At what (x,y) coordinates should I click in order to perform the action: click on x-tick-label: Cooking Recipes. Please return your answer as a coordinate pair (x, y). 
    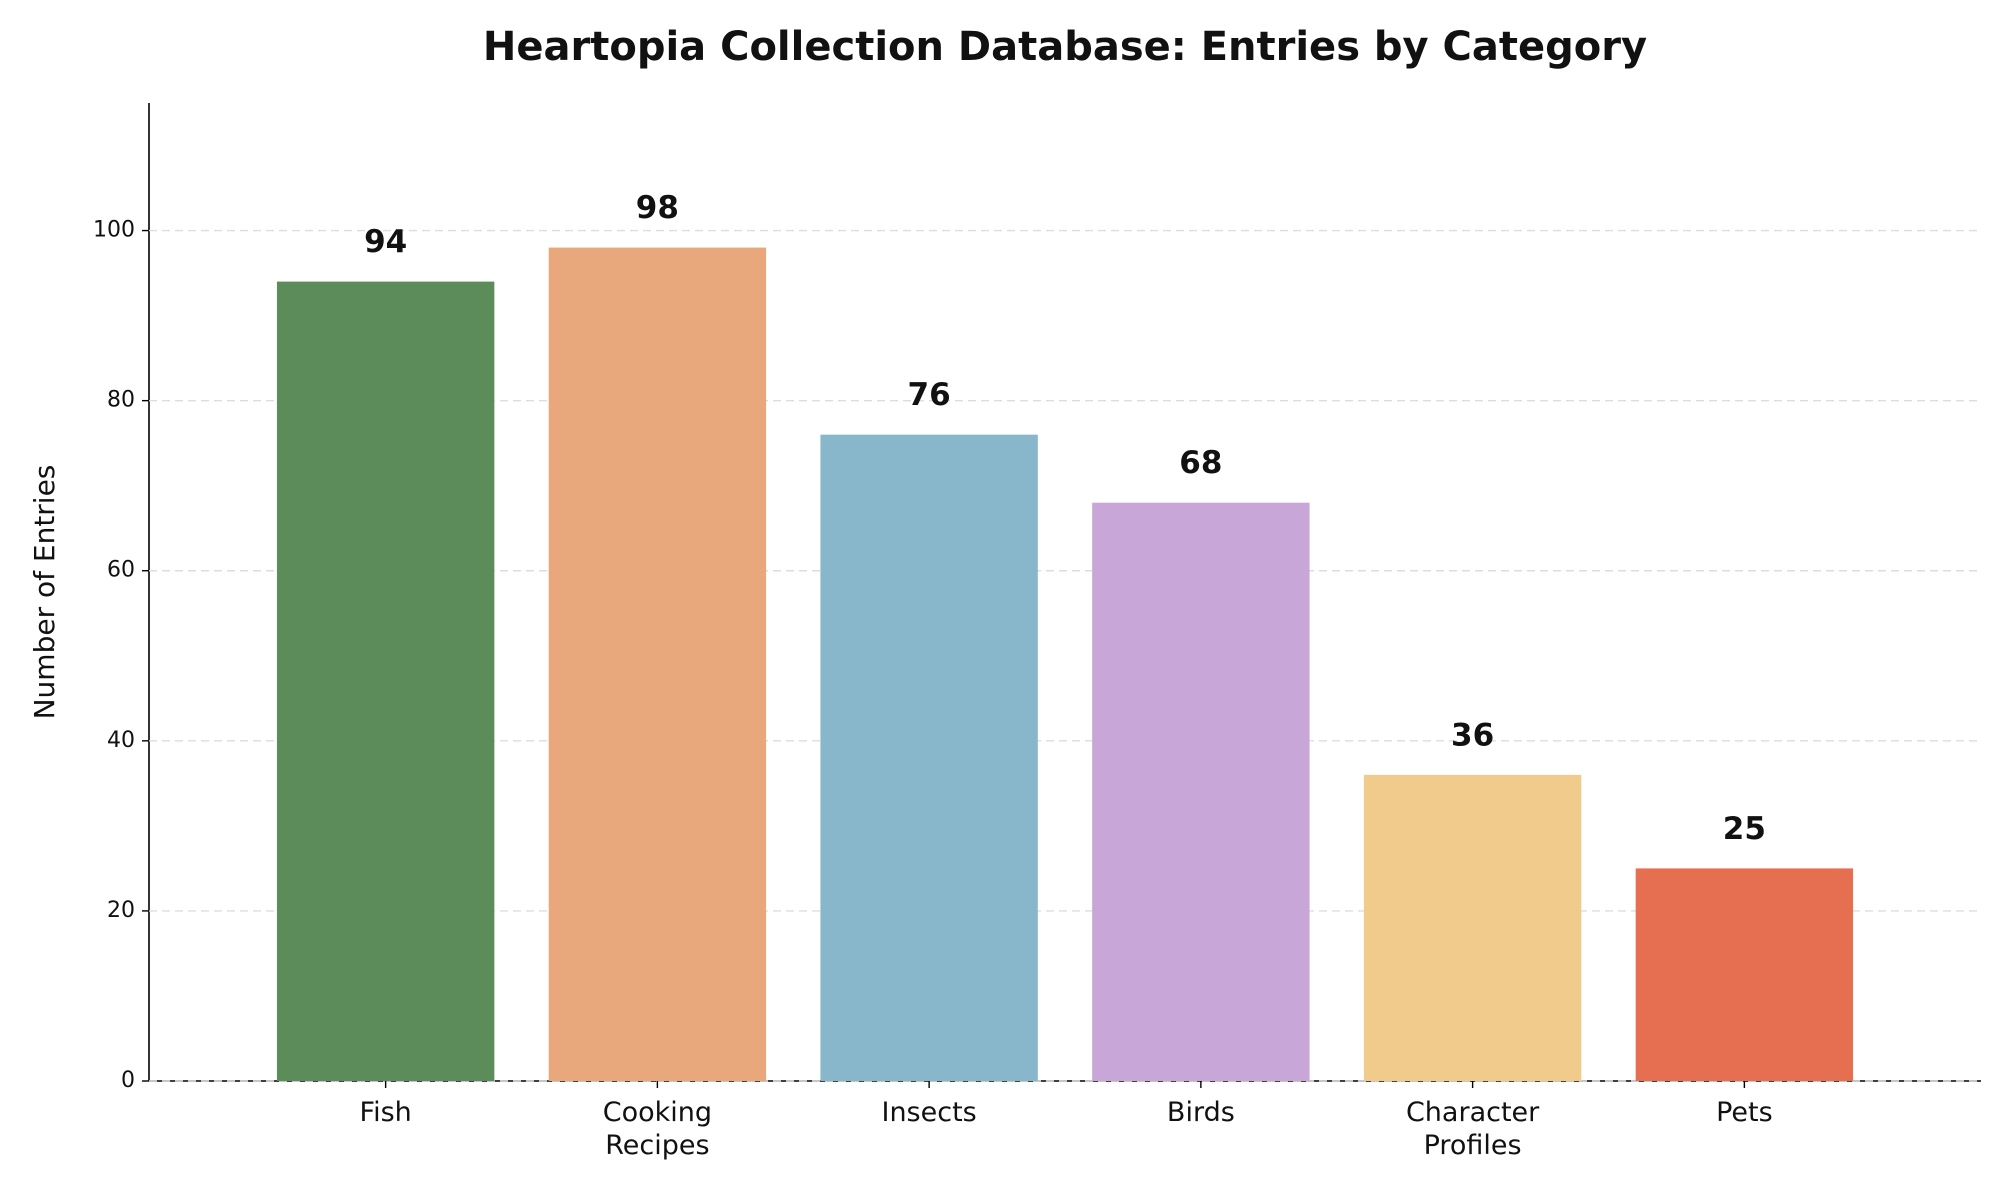
    Looking at the image, I should click on (657, 1129).